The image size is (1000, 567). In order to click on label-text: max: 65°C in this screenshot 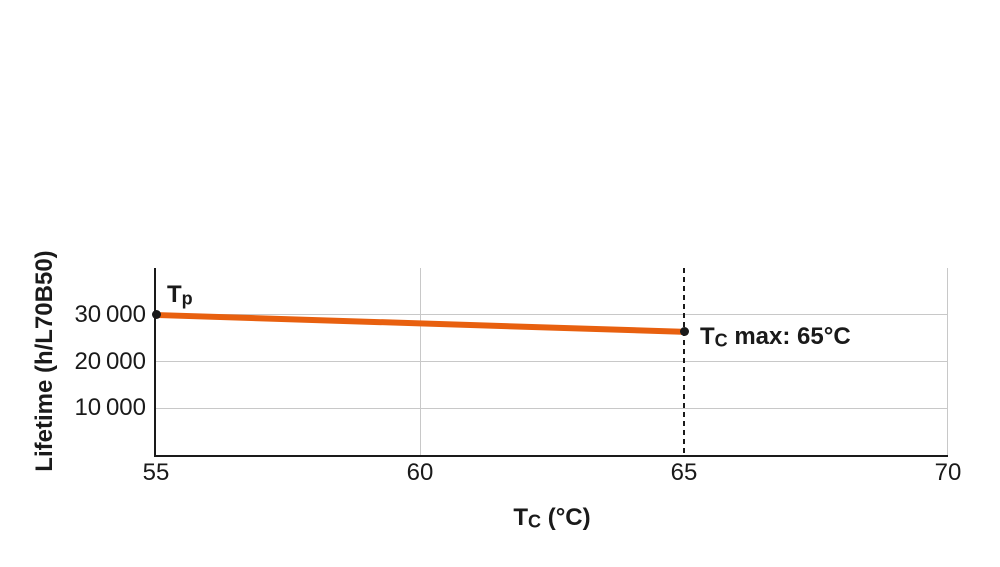, I will do `click(789, 336)`.